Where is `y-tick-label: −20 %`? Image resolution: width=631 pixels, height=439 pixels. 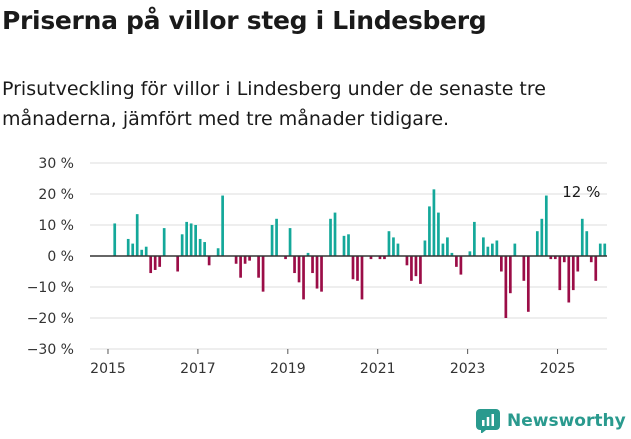
y-tick-label: −20 % is located at coordinates (50, 319).